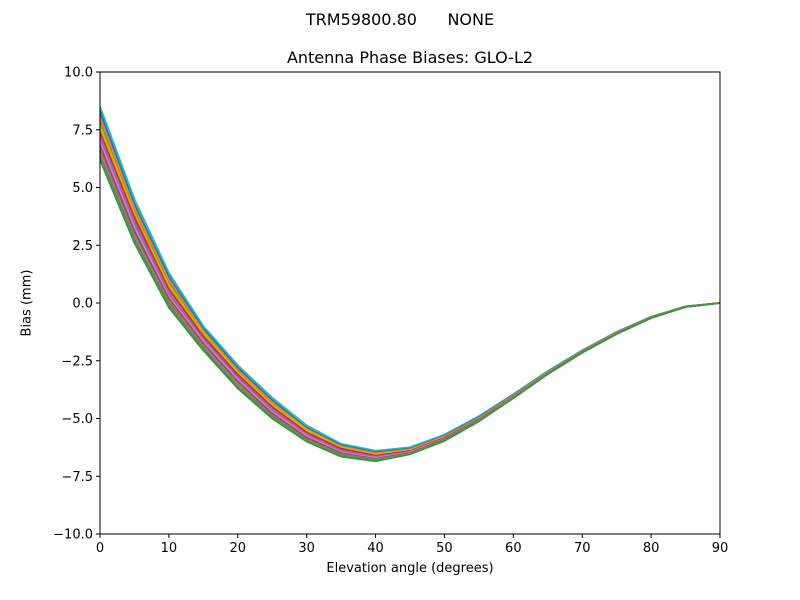  I want to click on x-tick-label: 30, so click(306, 548).